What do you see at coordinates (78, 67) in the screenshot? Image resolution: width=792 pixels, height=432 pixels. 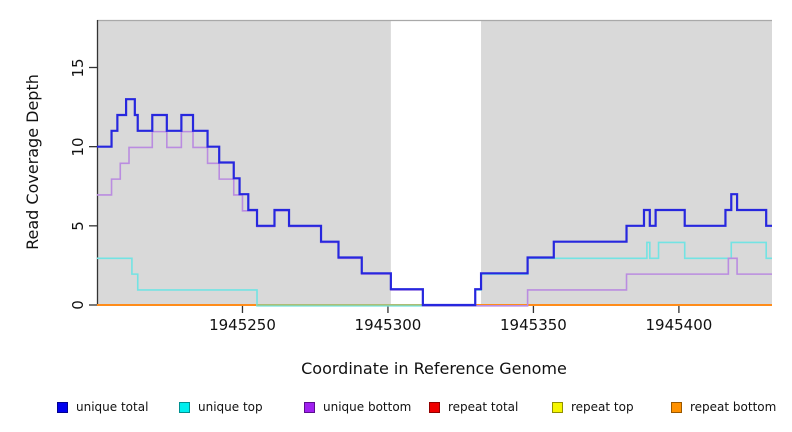 I see `y-tick-label-15: 15` at bounding box center [78, 67].